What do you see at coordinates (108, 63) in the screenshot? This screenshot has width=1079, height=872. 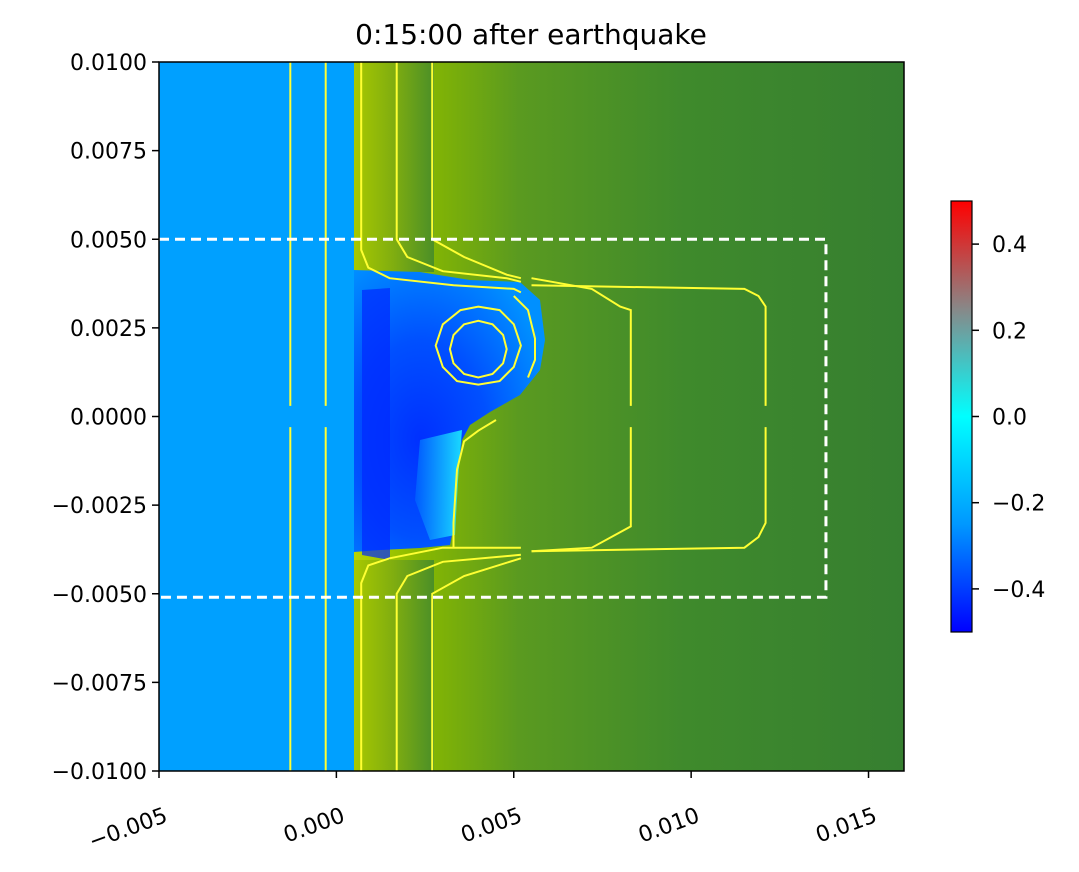 I see `y-tick-label-0: 0.0100` at bounding box center [108, 63].